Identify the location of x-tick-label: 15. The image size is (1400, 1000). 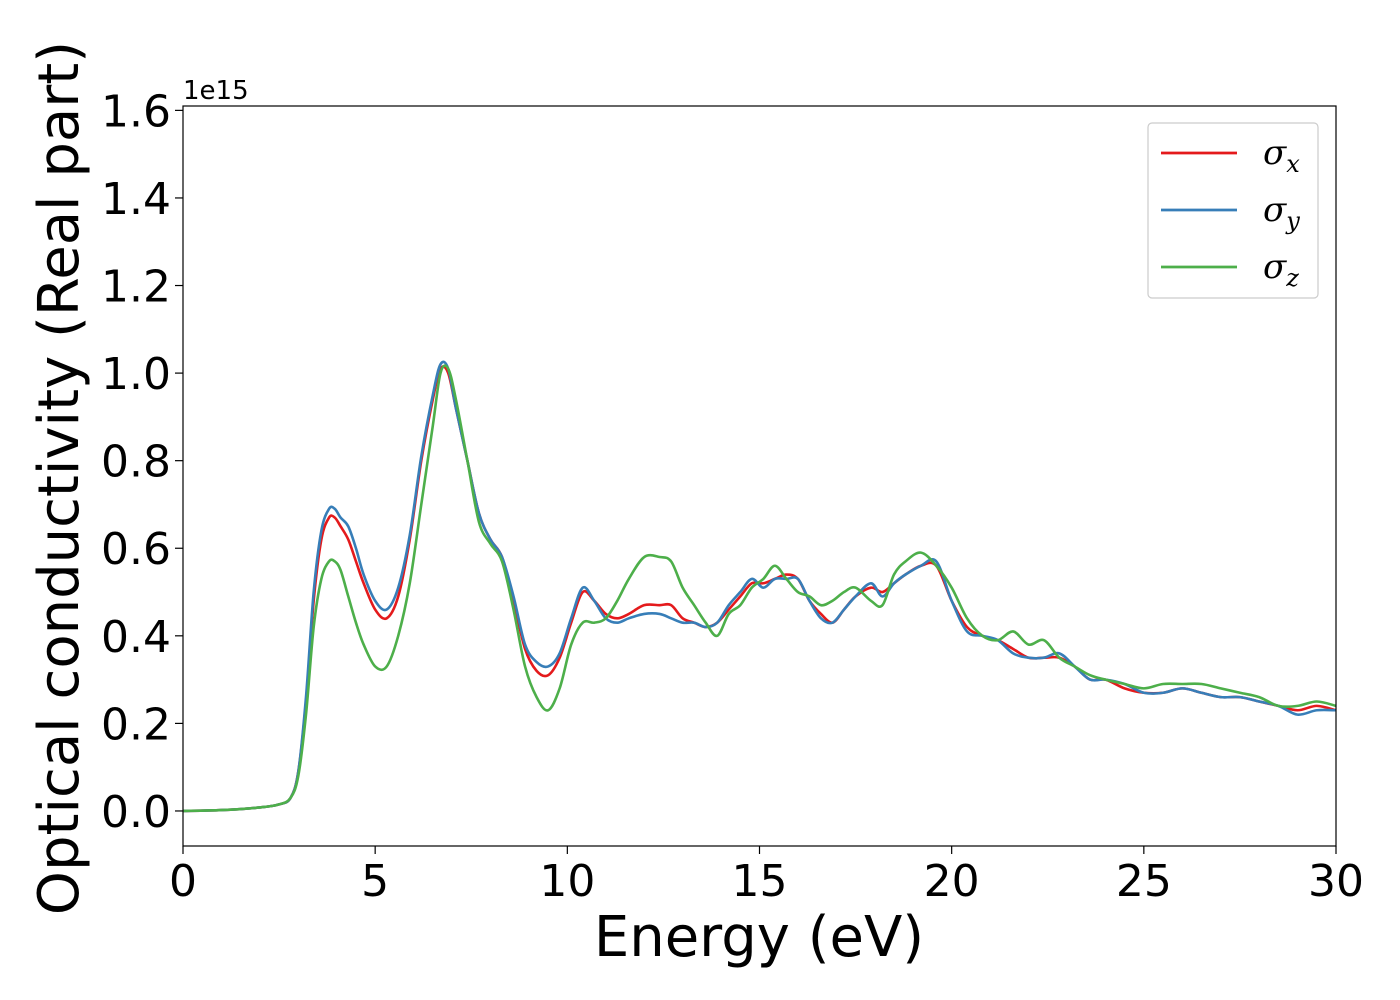
(760, 881).